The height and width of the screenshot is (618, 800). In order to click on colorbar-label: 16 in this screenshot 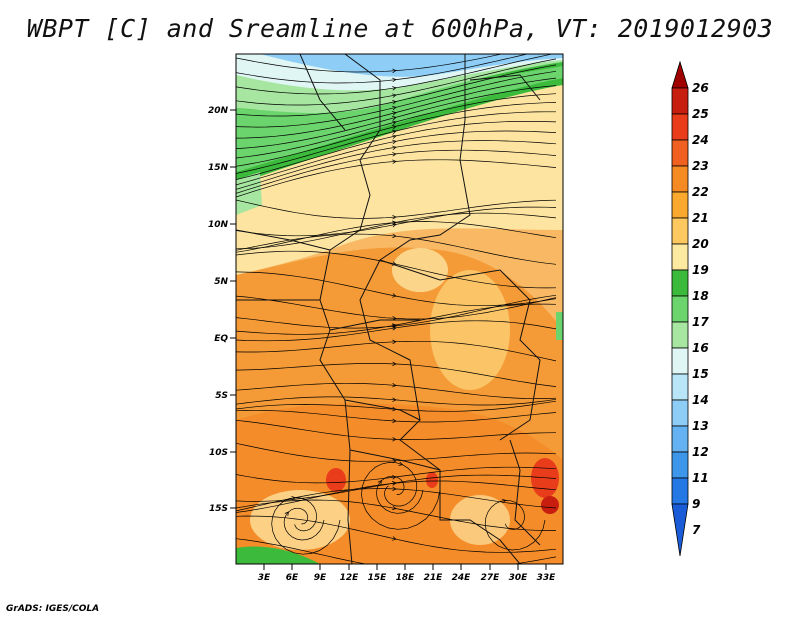, I will do `click(700, 348)`.